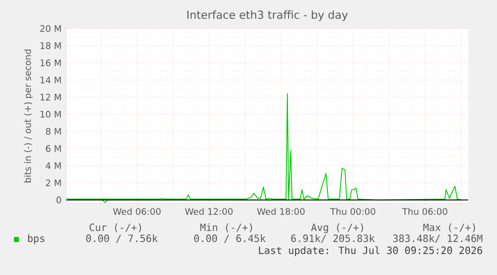 This screenshot has width=497, height=275. What do you see at coordinates (449, 227) in the screenshot?
I see `text: Max (-/+)` at bounding box center [449, 227].